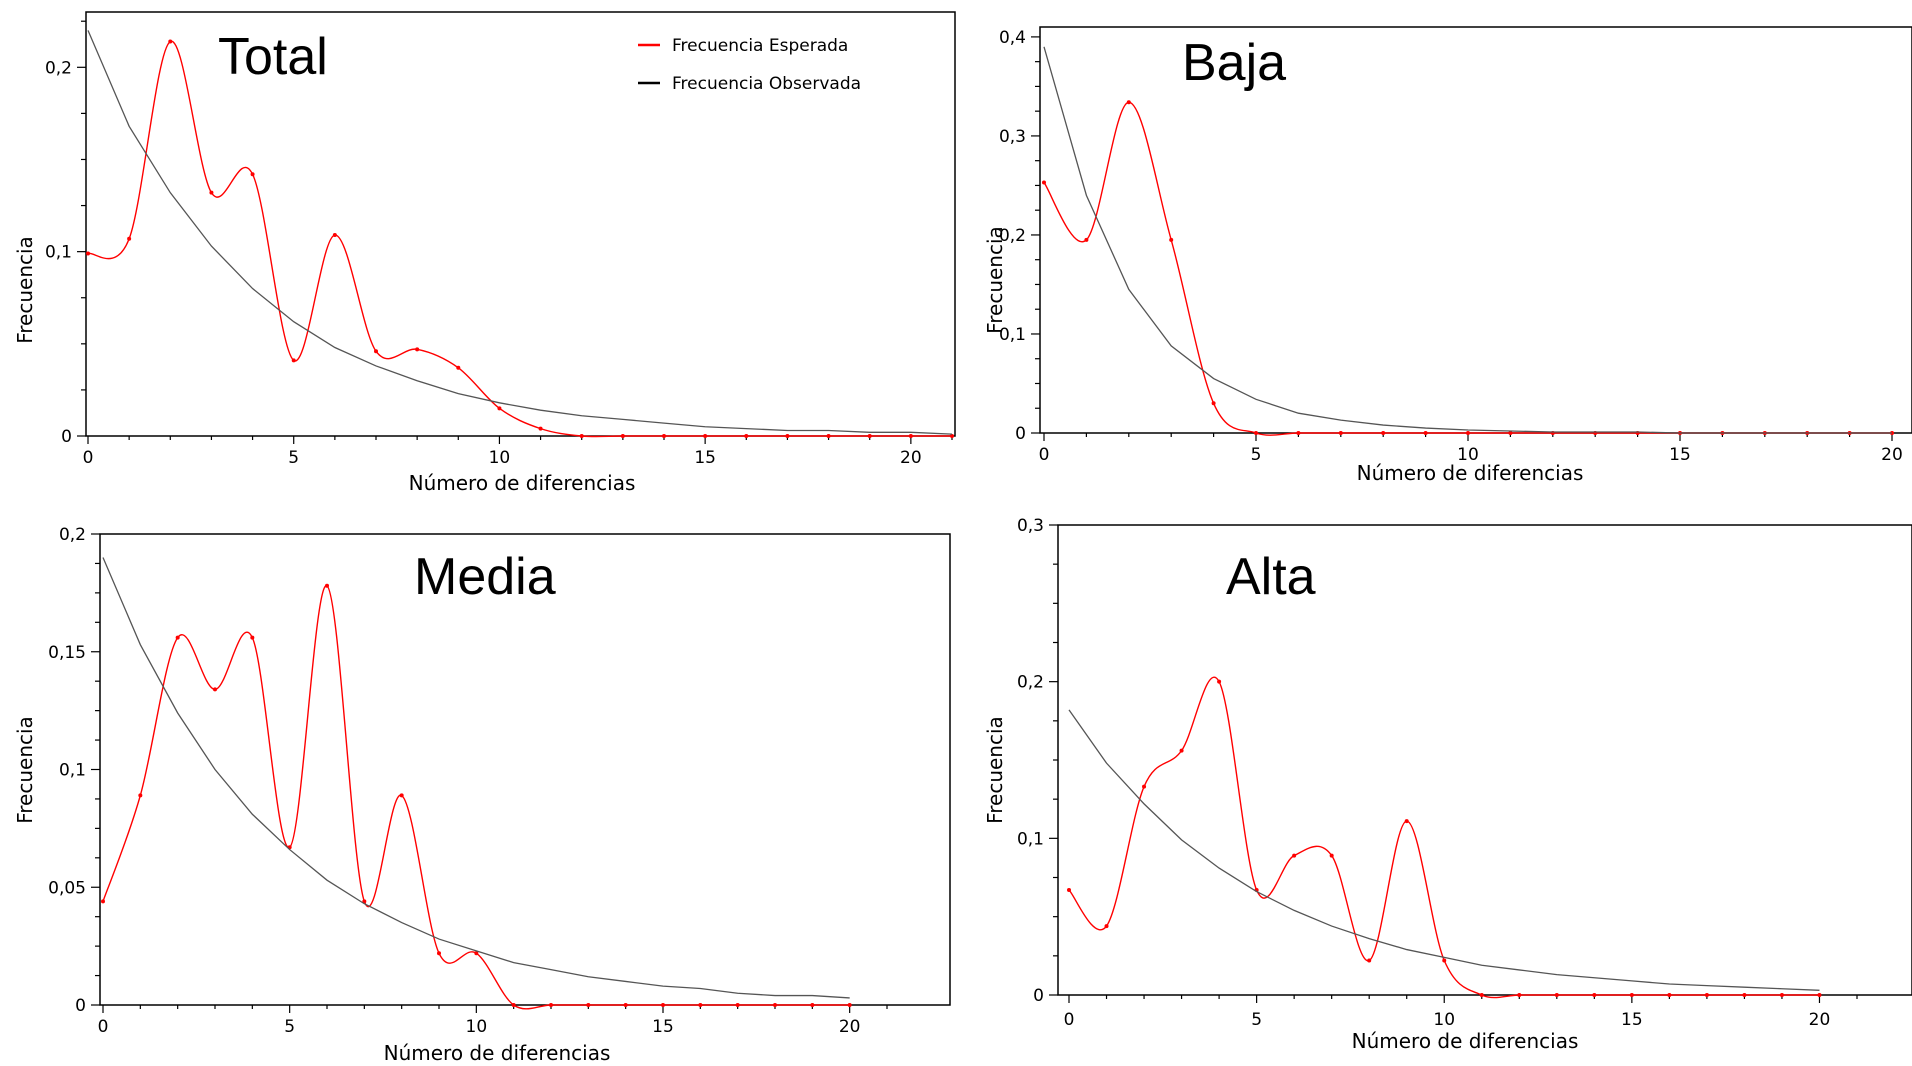 This screenshot has height=1066, width=1912. Describe the element at coordinates (273, 57) in the screenshot. I see `panel-title: Total` at that location.